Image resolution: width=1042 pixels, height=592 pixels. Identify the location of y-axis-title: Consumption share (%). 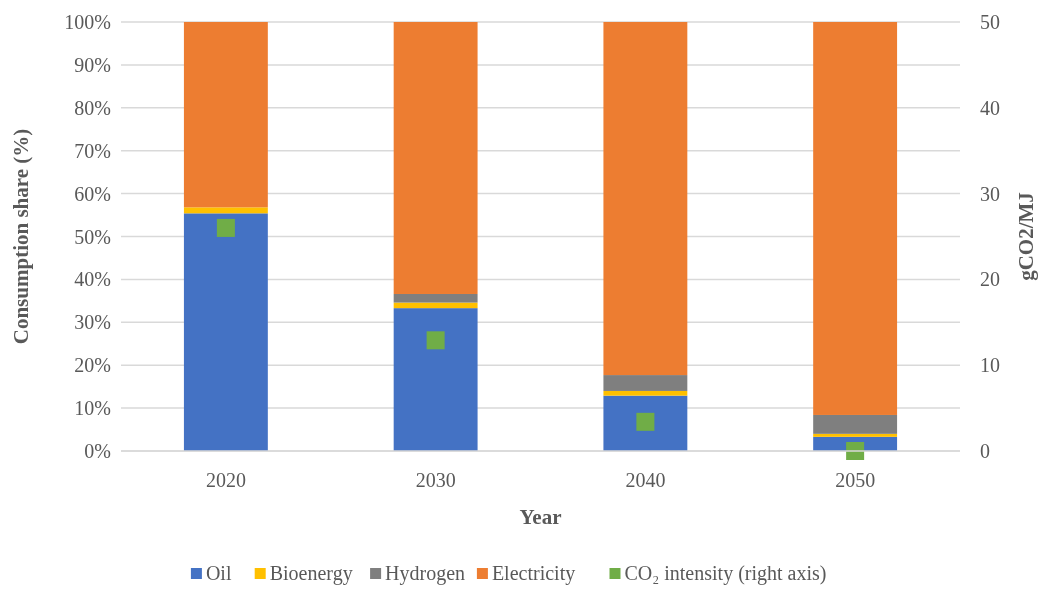
(21, 236).